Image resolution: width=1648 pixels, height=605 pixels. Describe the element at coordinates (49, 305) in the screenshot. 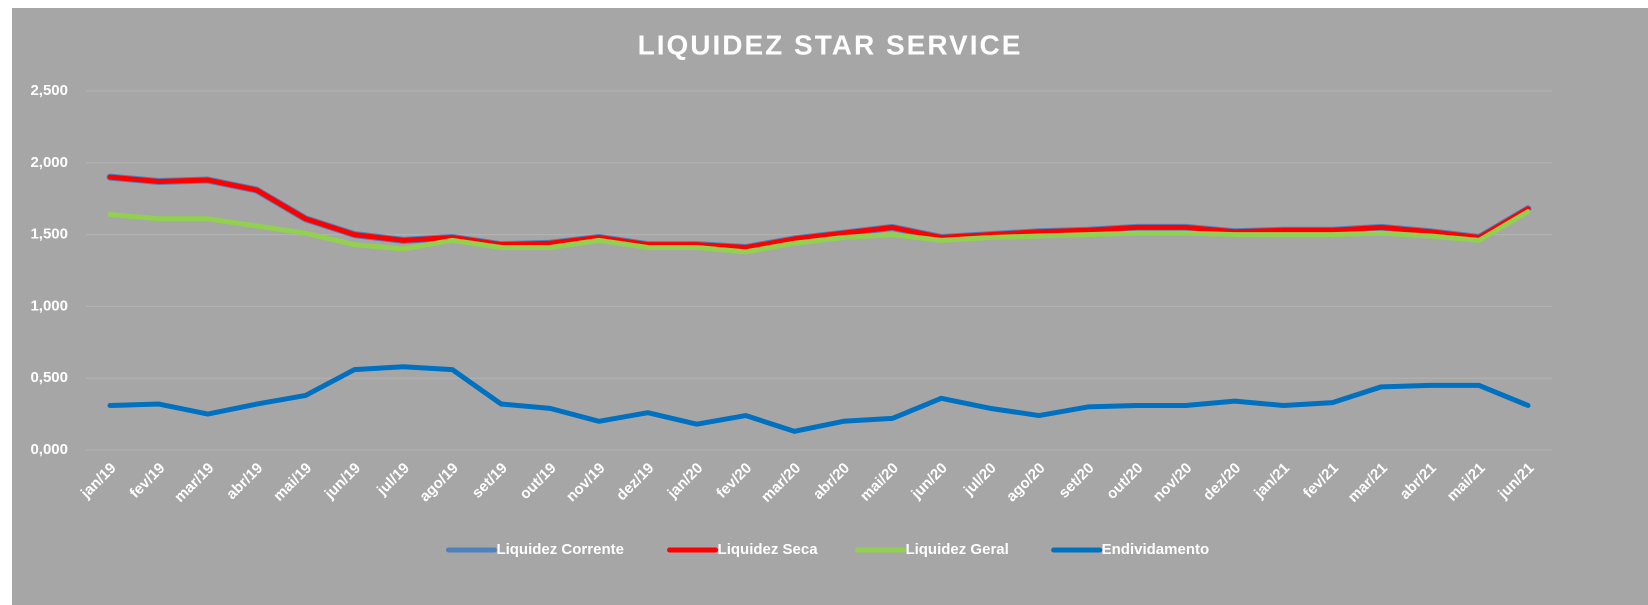

I see `y-tick-label: 1,000` at that location.